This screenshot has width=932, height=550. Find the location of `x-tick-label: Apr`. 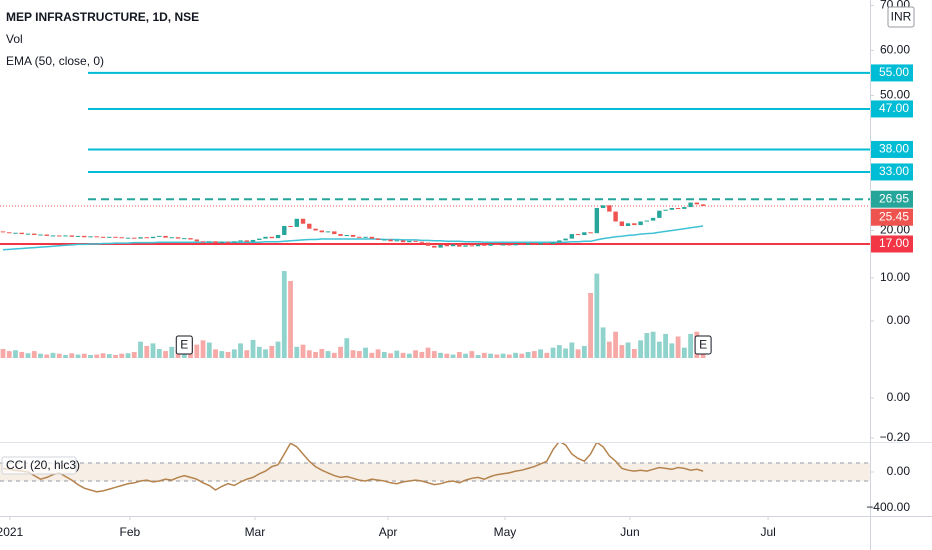

x-tick-label: Apr is located at coordinates (388, 532).